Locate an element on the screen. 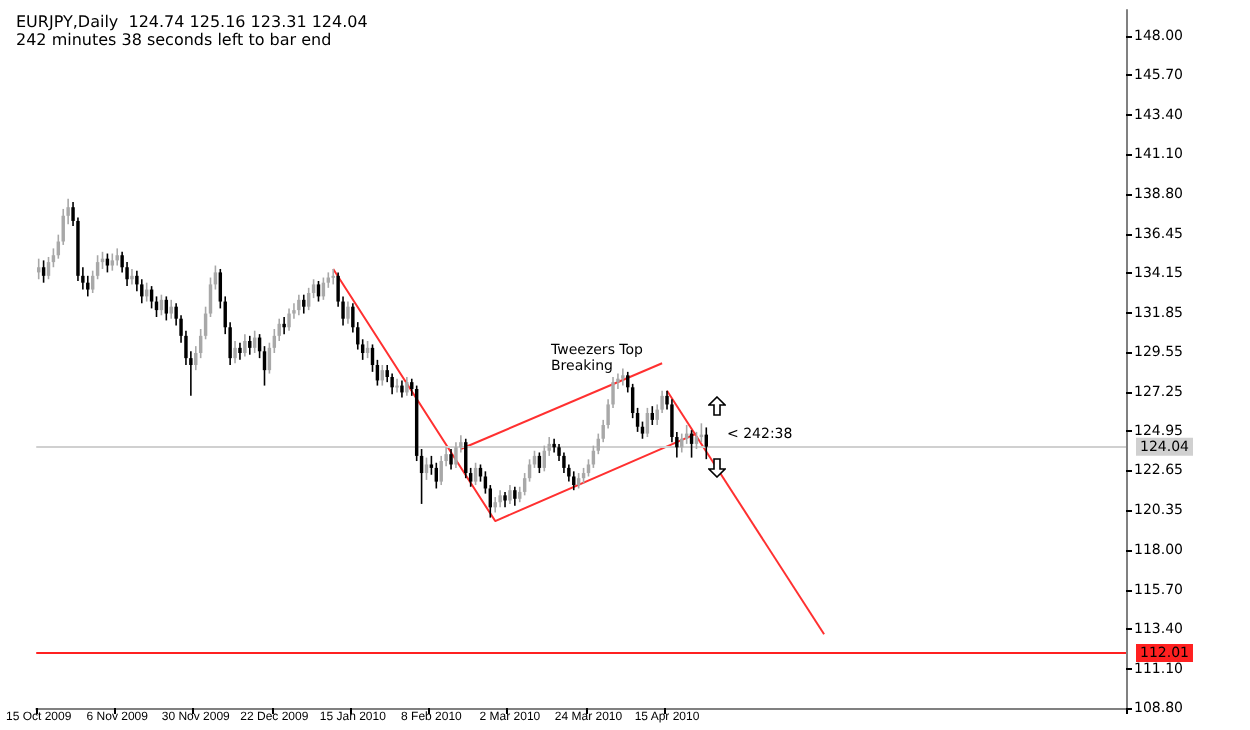 The height and width of the screenshot is (730, 1250). text: 242 minutes 38 seconds left to bar end is located at coordinates (174, 40).